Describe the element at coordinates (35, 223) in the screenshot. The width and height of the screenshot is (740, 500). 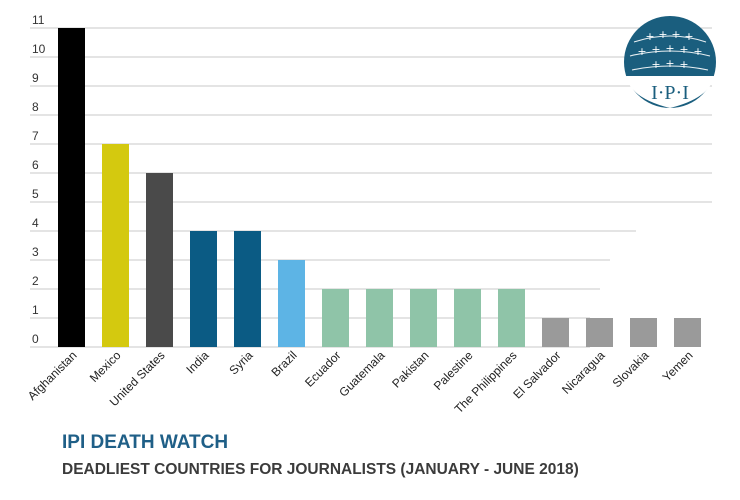
I see `y-tick-label: 4` at that location.